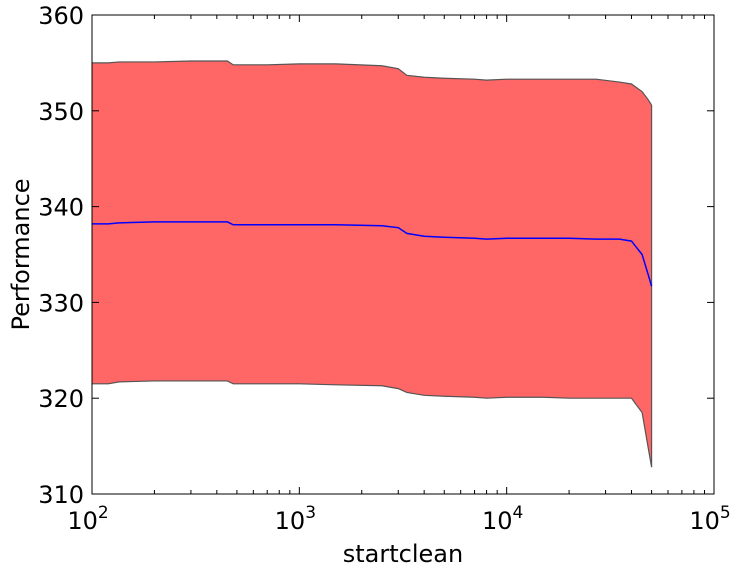 This screenshot has width=737, height=571. What do you see at coordinates (295, 519) in the screenshot?
I see `x-tick-label: 10³` at bounding box center [295, 519].